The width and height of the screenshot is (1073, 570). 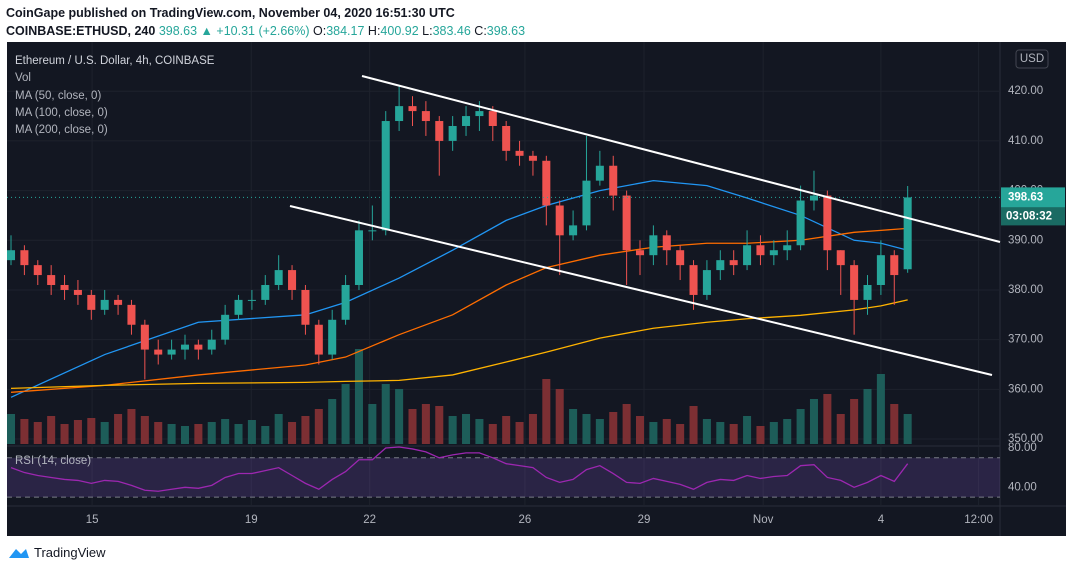 What do you see at coordinates (399, 31) in the screenshot?
I see `ohlc-value: 400.92` at bounding box center [399, 31].